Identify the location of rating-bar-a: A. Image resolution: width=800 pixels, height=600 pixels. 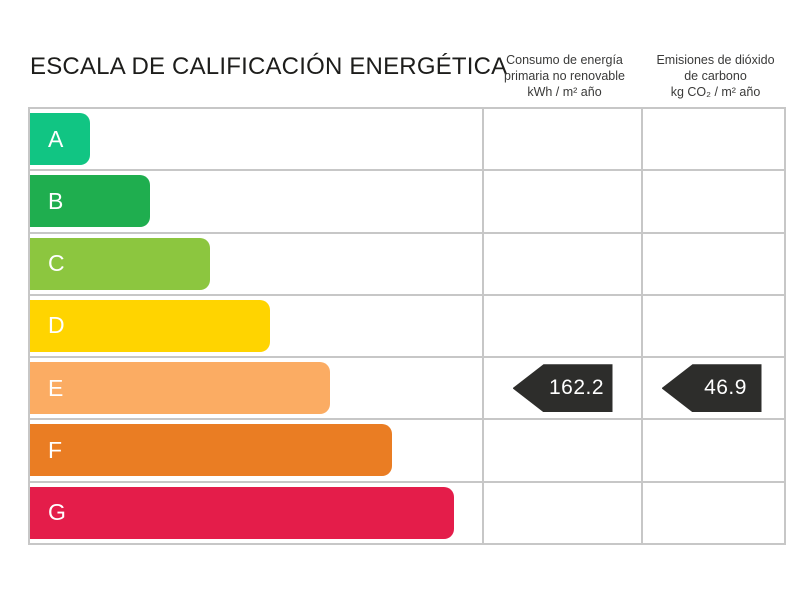
(60, 139).